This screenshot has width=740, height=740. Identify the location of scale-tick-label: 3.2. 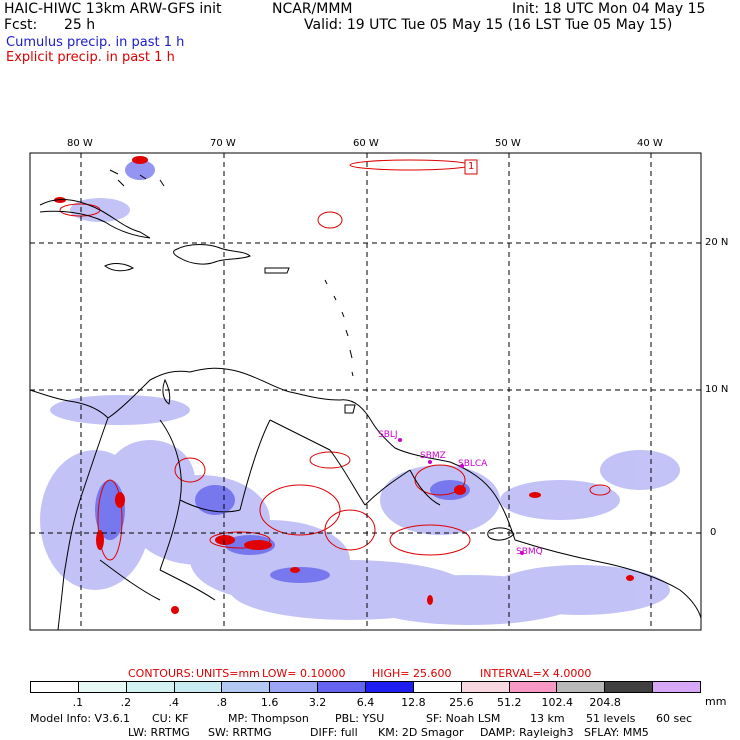
(317, 702).